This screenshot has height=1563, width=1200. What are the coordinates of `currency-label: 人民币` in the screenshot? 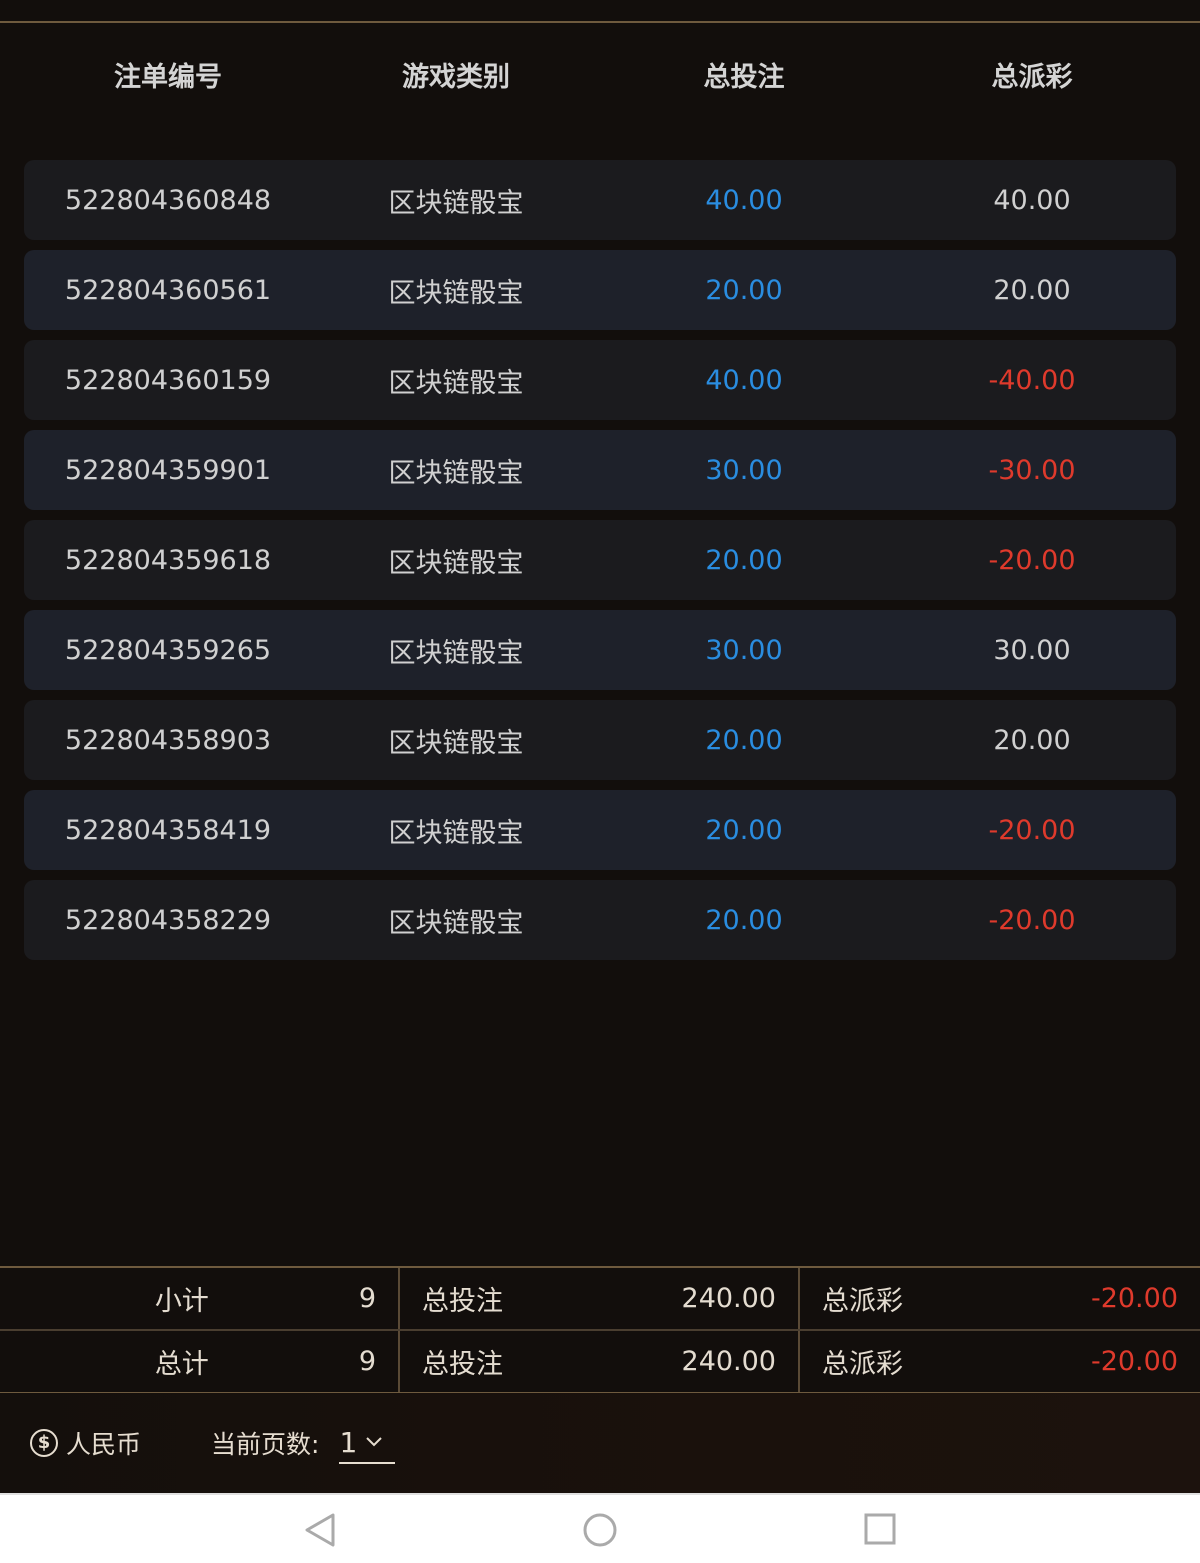 It's located at (104, 1444).